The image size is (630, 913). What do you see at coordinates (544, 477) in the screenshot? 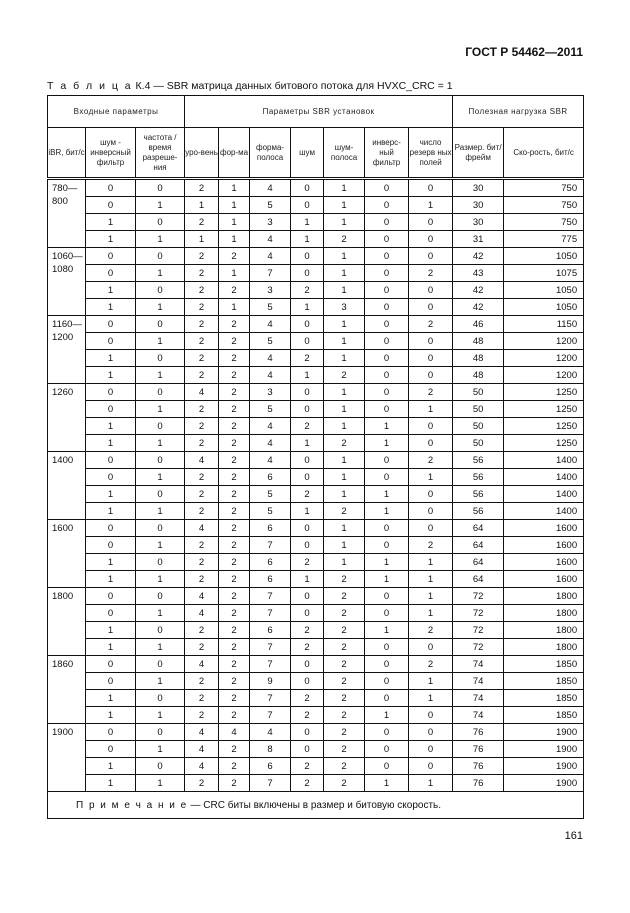
I see `table-cell: 1400` at bounding box center [544, 477].